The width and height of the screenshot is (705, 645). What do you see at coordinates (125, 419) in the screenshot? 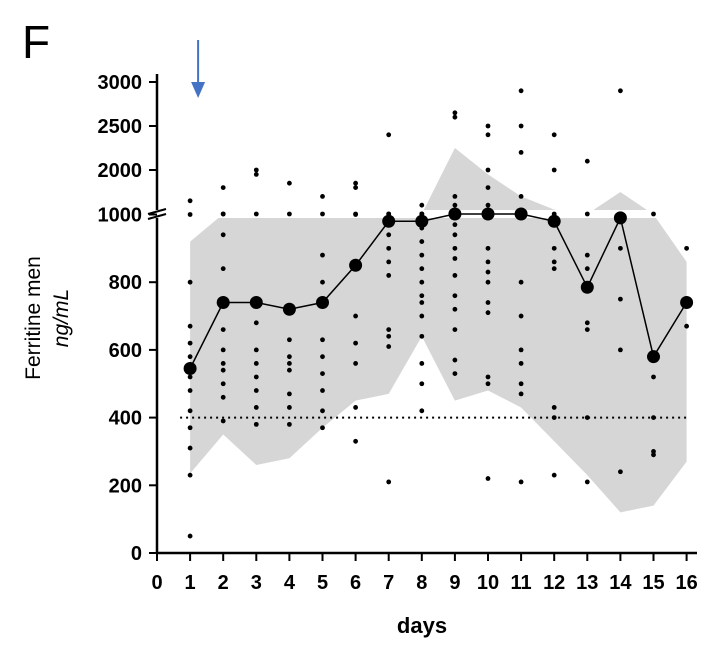
I see `y-tick-label: 400` at bounding box center [125, 419].